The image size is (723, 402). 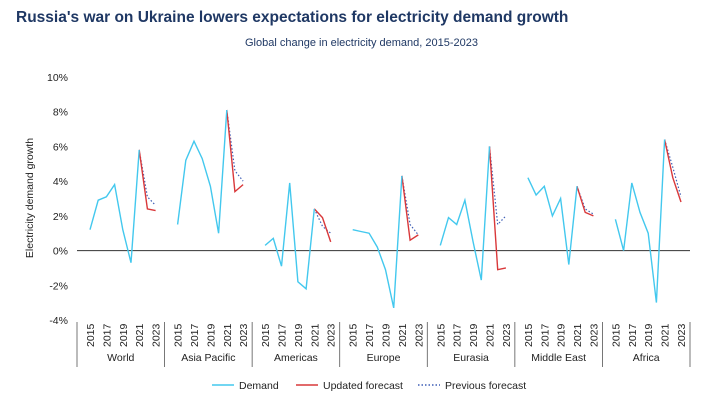 What do you see at coordinates (60, 217) in the screenshot?
I see `y-tick-label: 2%` at bounding box center [60, 217].